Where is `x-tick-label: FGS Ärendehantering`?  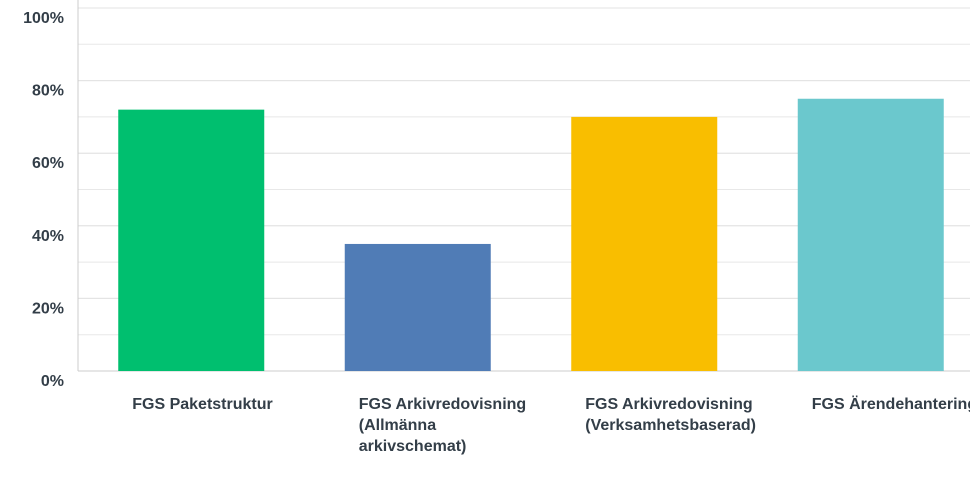 x-tick-label: FGS Ärendehantering is located at coordinates (890, 404).